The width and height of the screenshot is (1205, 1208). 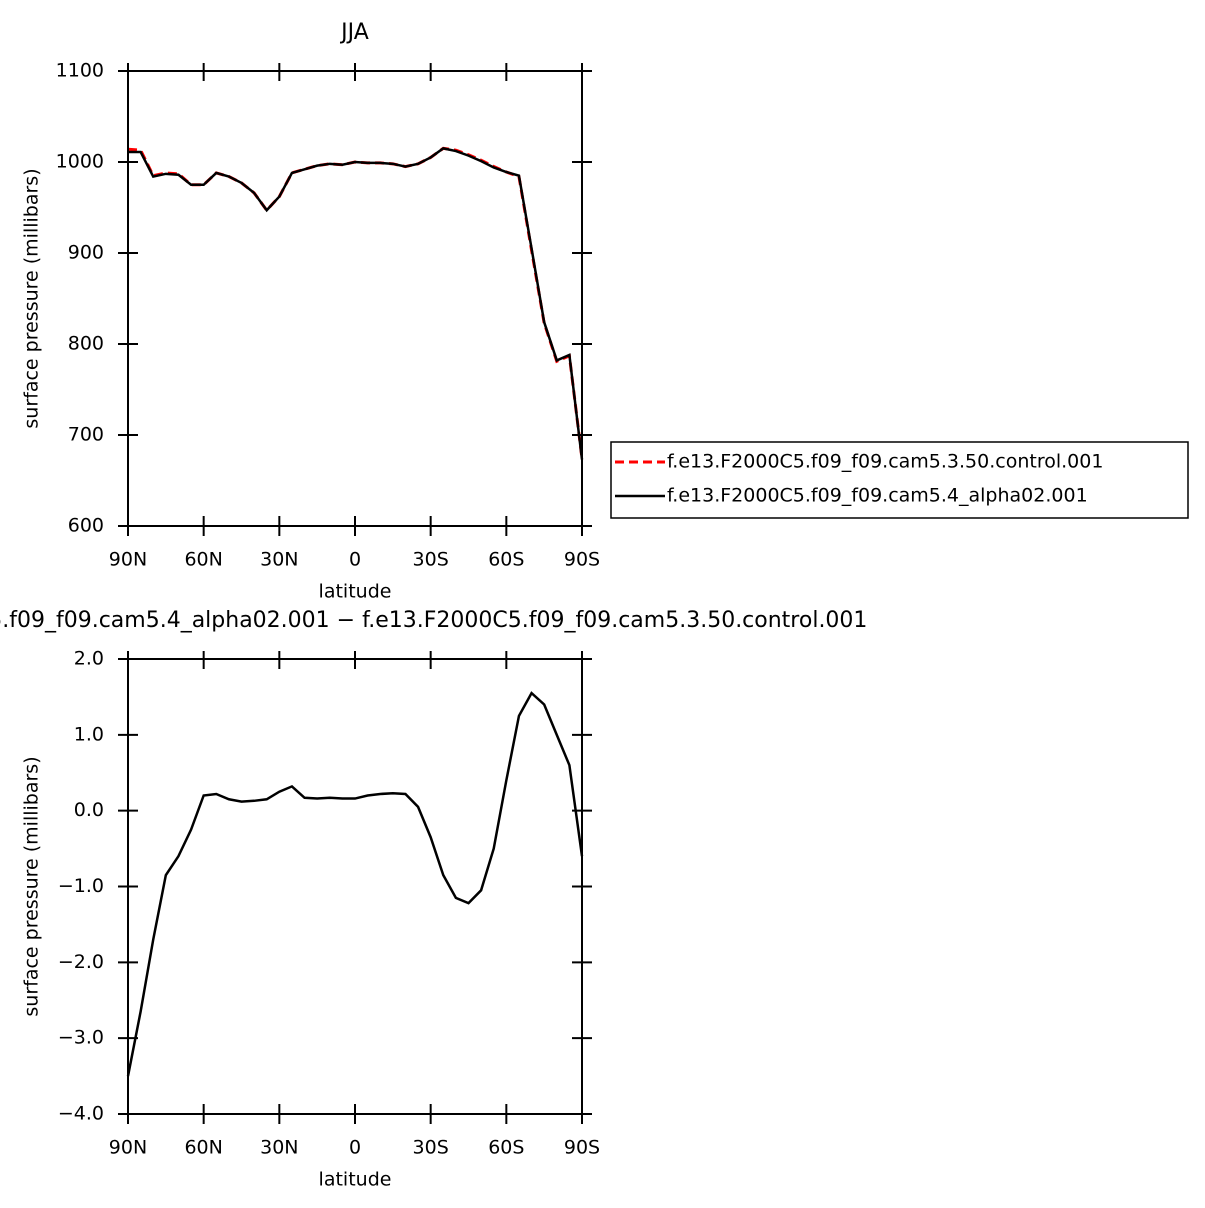 I want to click on y-tick-label: 800, so click(x=86, y=344).